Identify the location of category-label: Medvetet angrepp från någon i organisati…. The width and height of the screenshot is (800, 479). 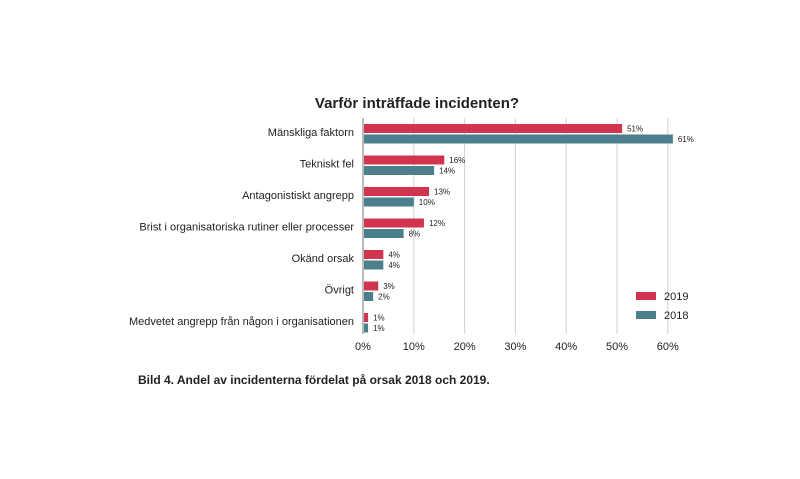
(241, 322).